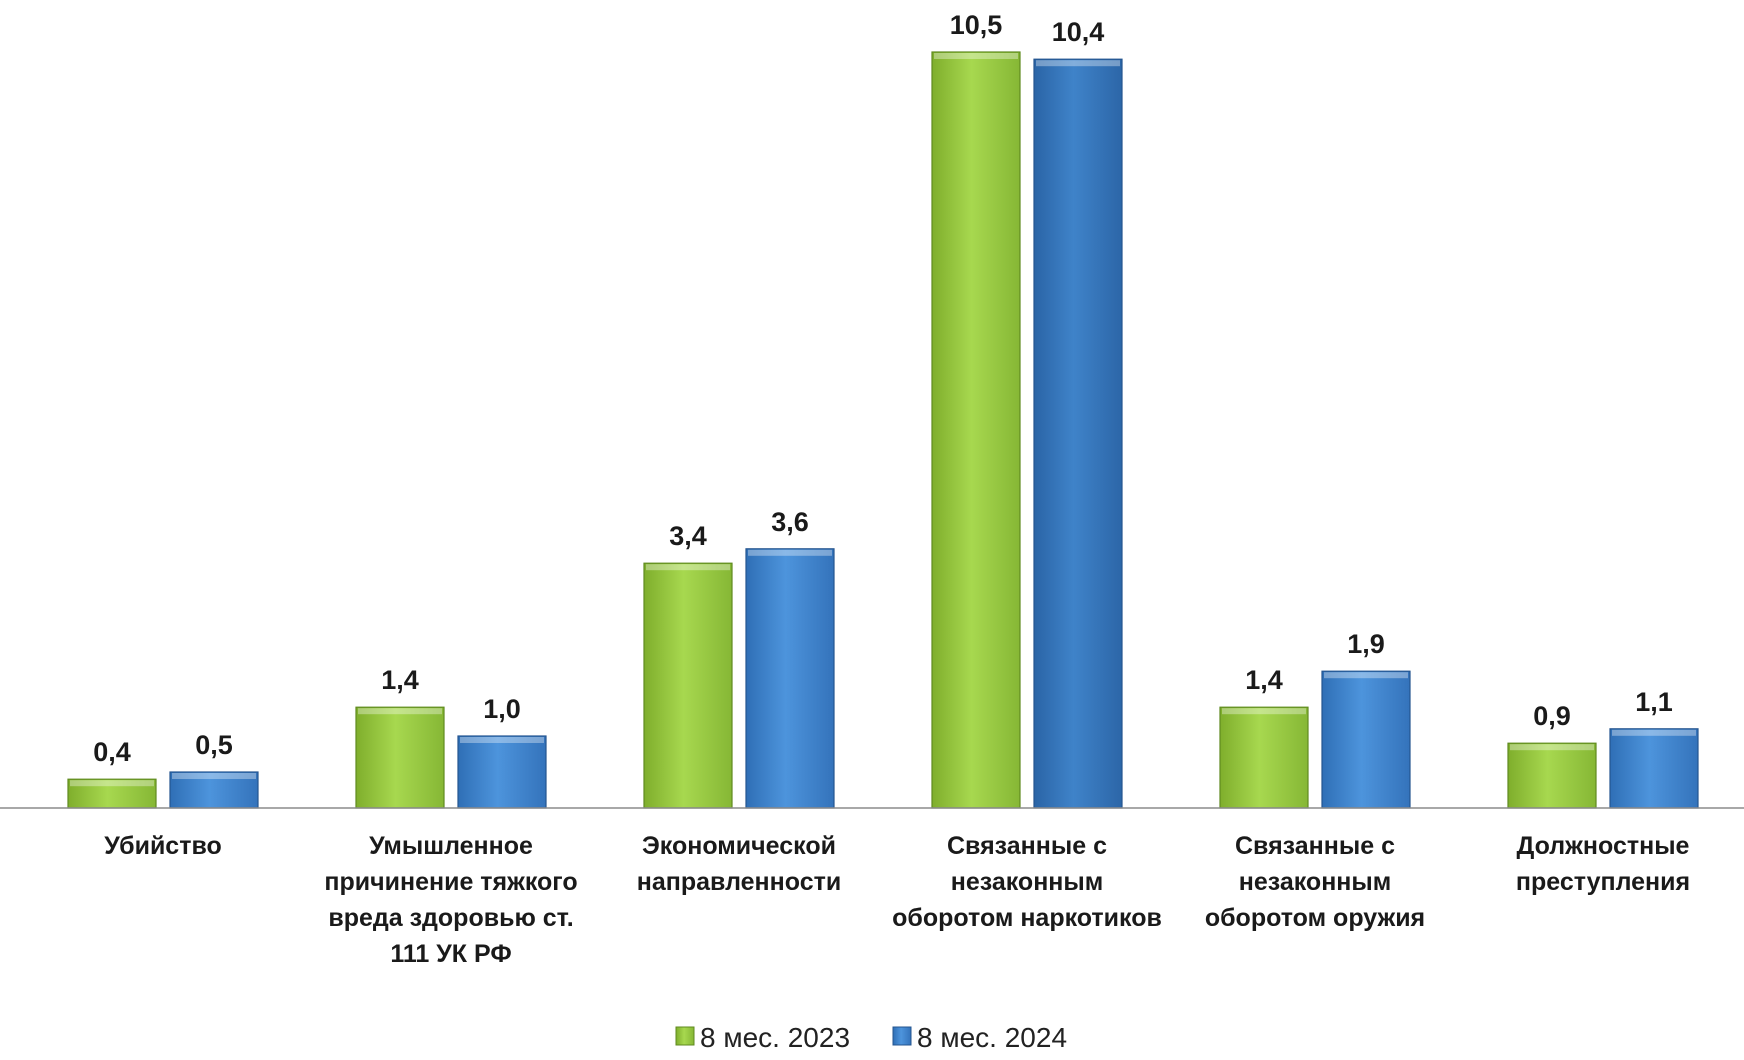 The image size is (1744, 1060). What do you see at coordinates (739, 882) in the screenshot?
I see `category-label-line: направленности` at bounding box center [739, 882].